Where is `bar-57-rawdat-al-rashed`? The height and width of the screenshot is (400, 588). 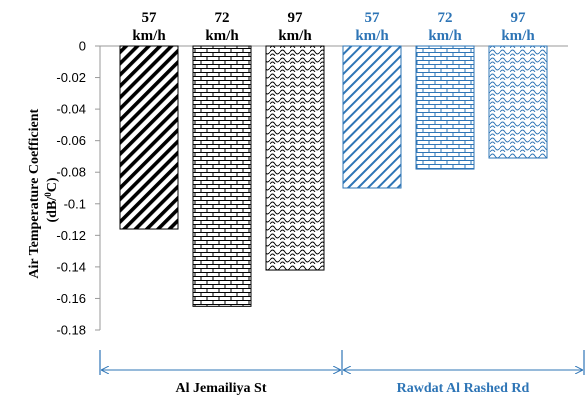
bar-57-rawdat-al-rashed is located at coordinates (372, 117).